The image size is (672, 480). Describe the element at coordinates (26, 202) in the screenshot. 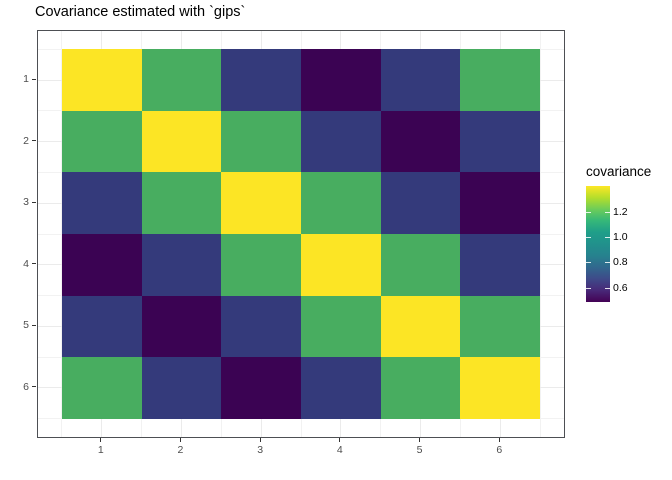

I see `y-axis-tick-label: 3` at that location.